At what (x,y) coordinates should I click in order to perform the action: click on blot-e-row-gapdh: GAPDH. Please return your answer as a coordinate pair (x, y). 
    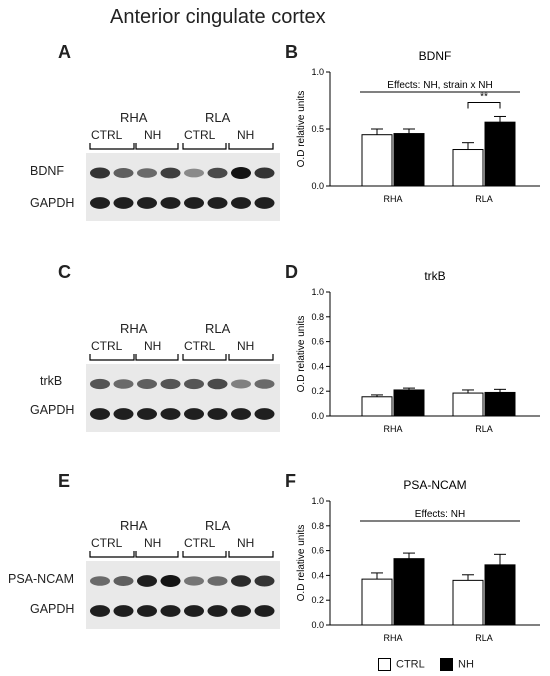
    Looking at the image, I should click on (52, 609).